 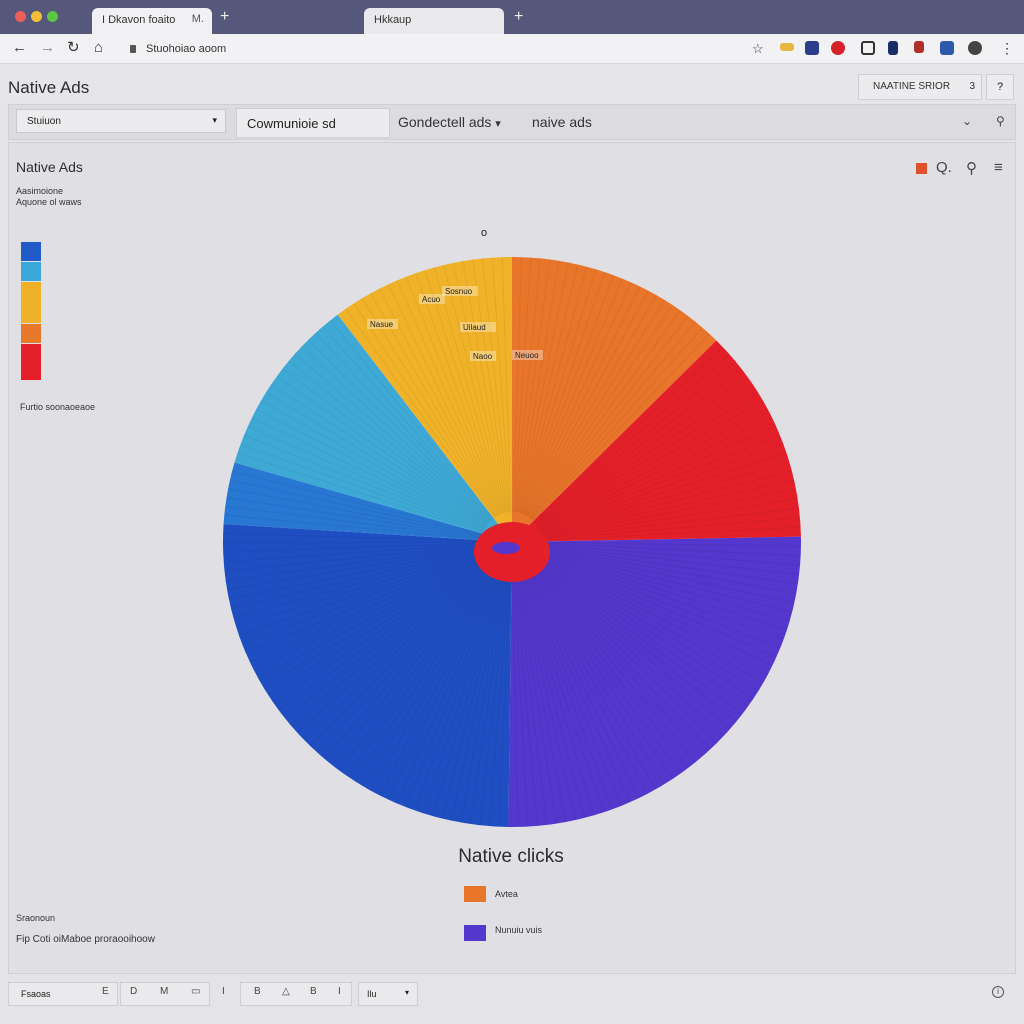 What do you see at coordinates (971, 168) in the screenshot?
I see `magnifier-icon: ⚲` at bounding box center [971, 168].